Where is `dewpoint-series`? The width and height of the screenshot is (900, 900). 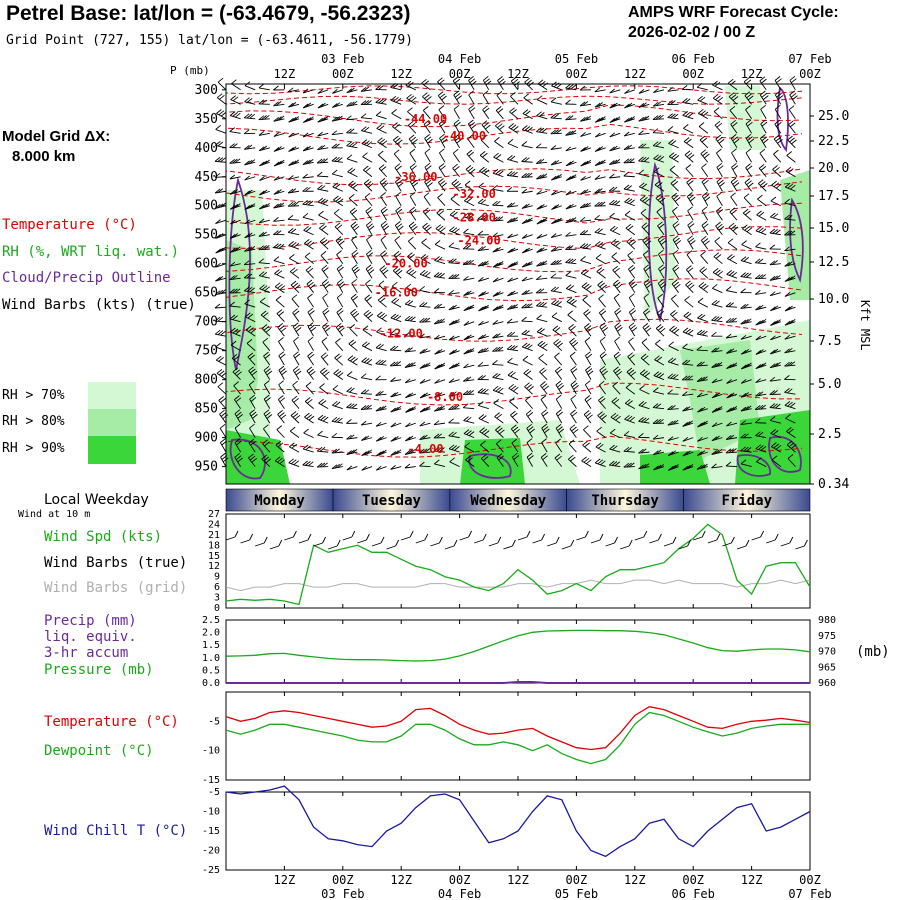 dewpoint-series is located at coordinates (517, 738).